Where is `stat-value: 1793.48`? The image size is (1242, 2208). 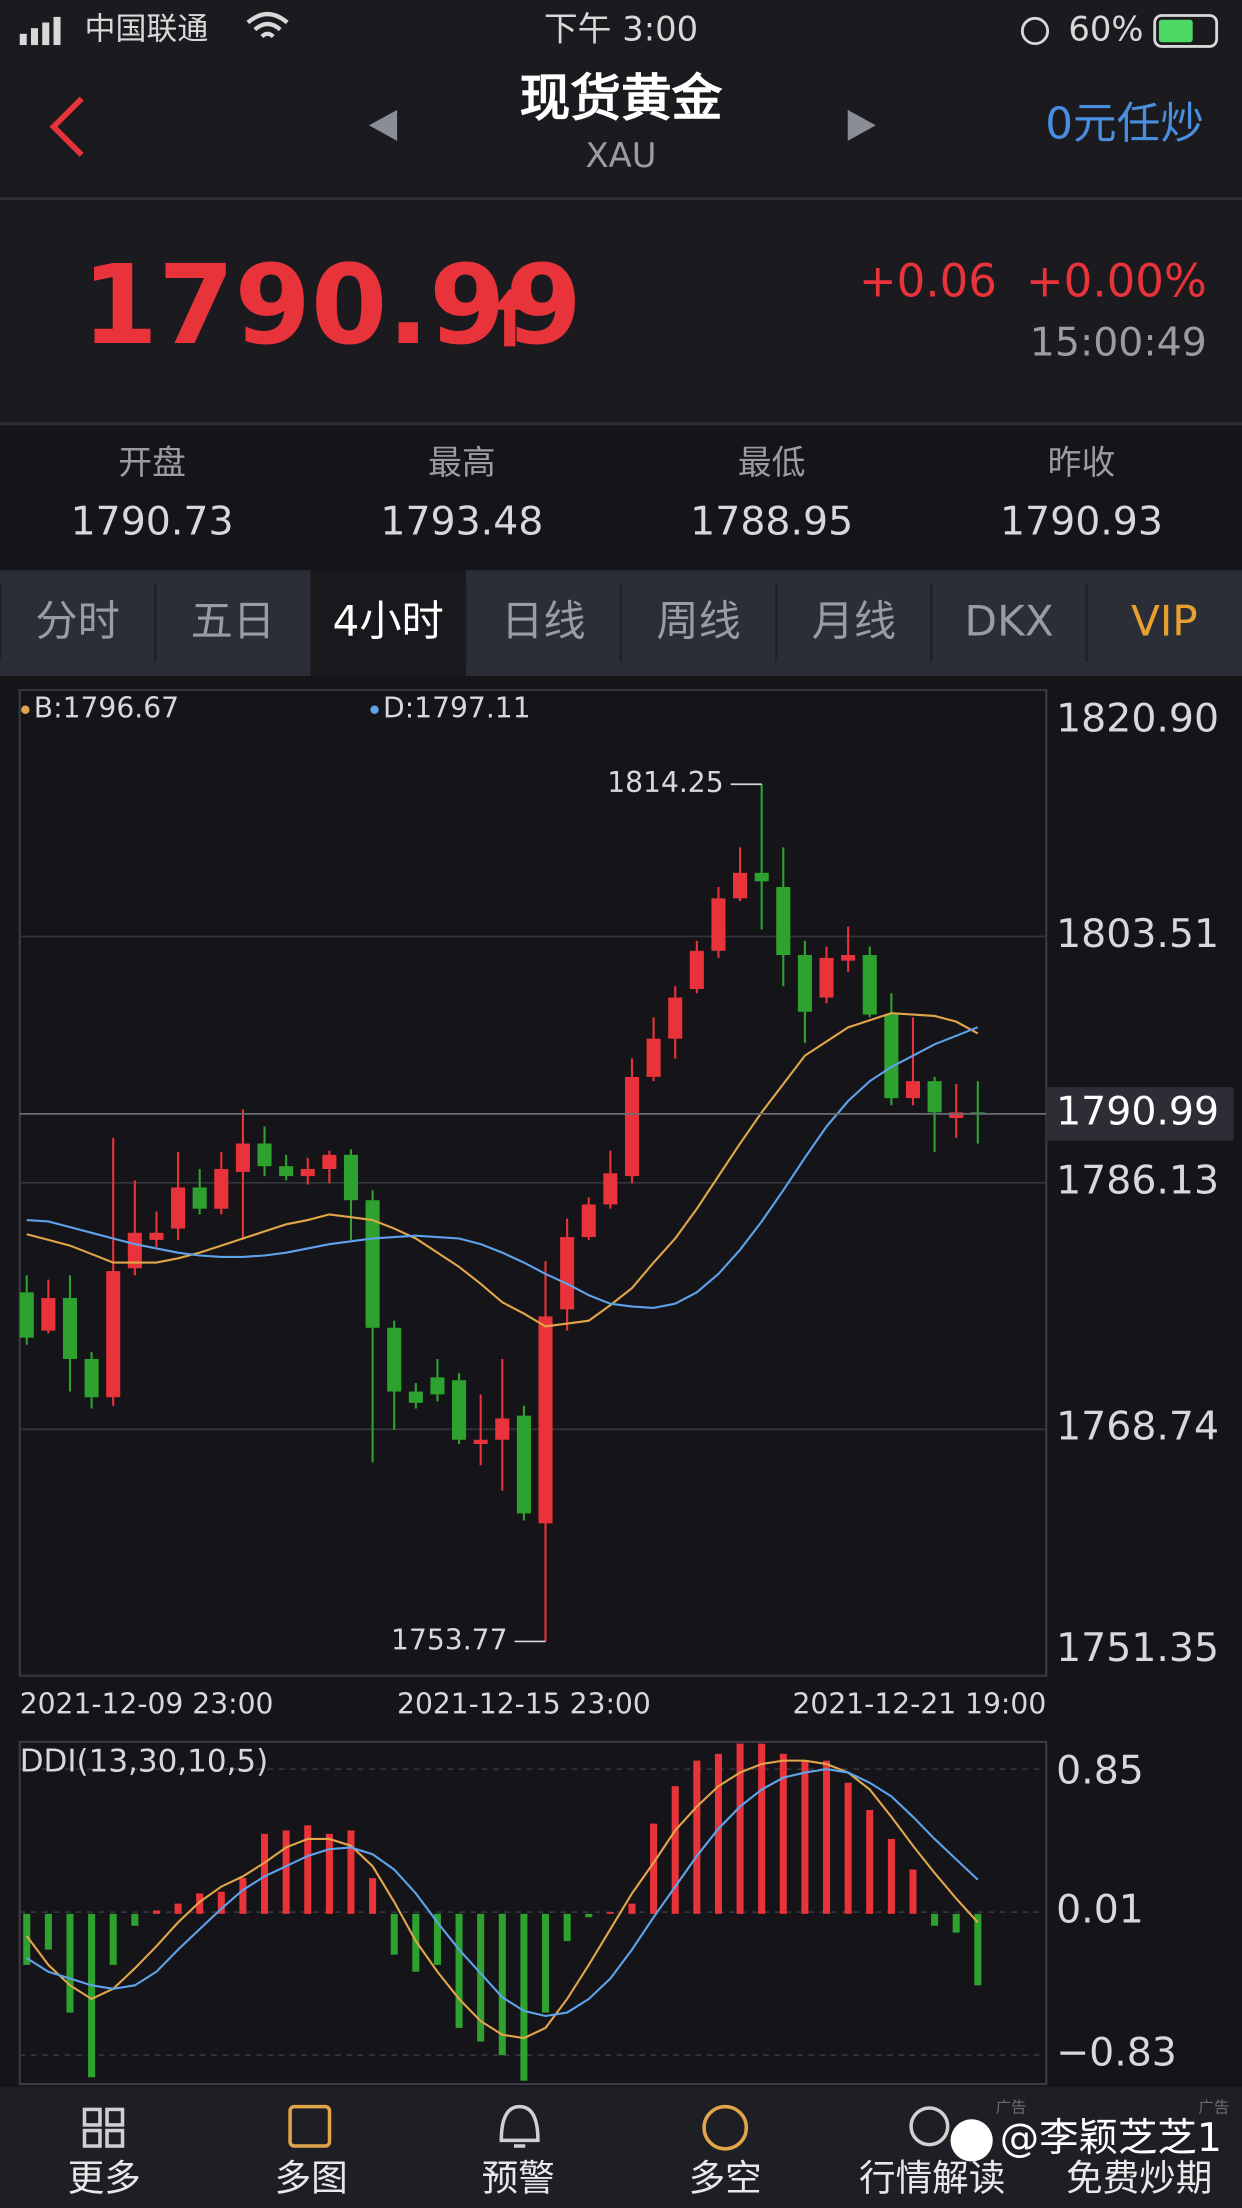 stat-value: 1793.48 is located at coordinates (461, 521).